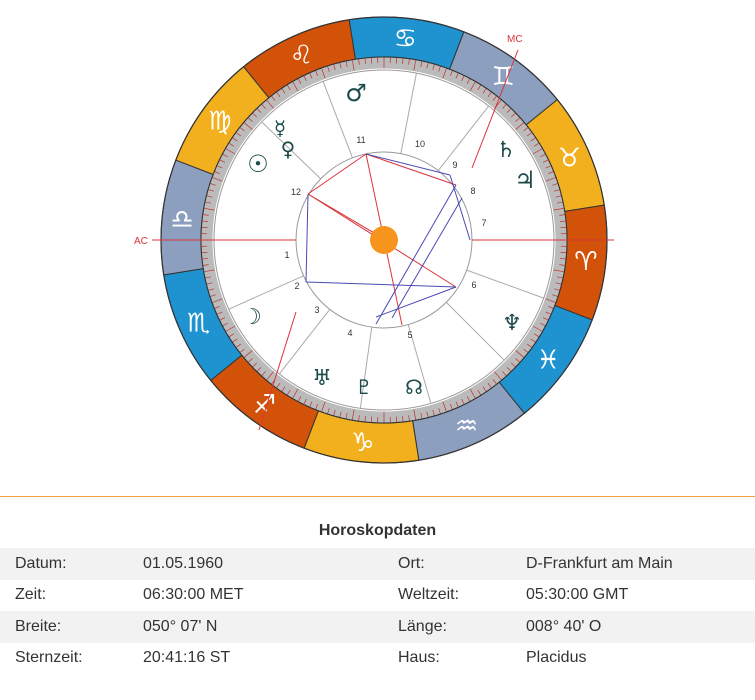  What do you see at coordinates (548, 360) in the screenshot?
I see `zodiac-glyph-pisces: ♓` at bounding box center [548, 360].